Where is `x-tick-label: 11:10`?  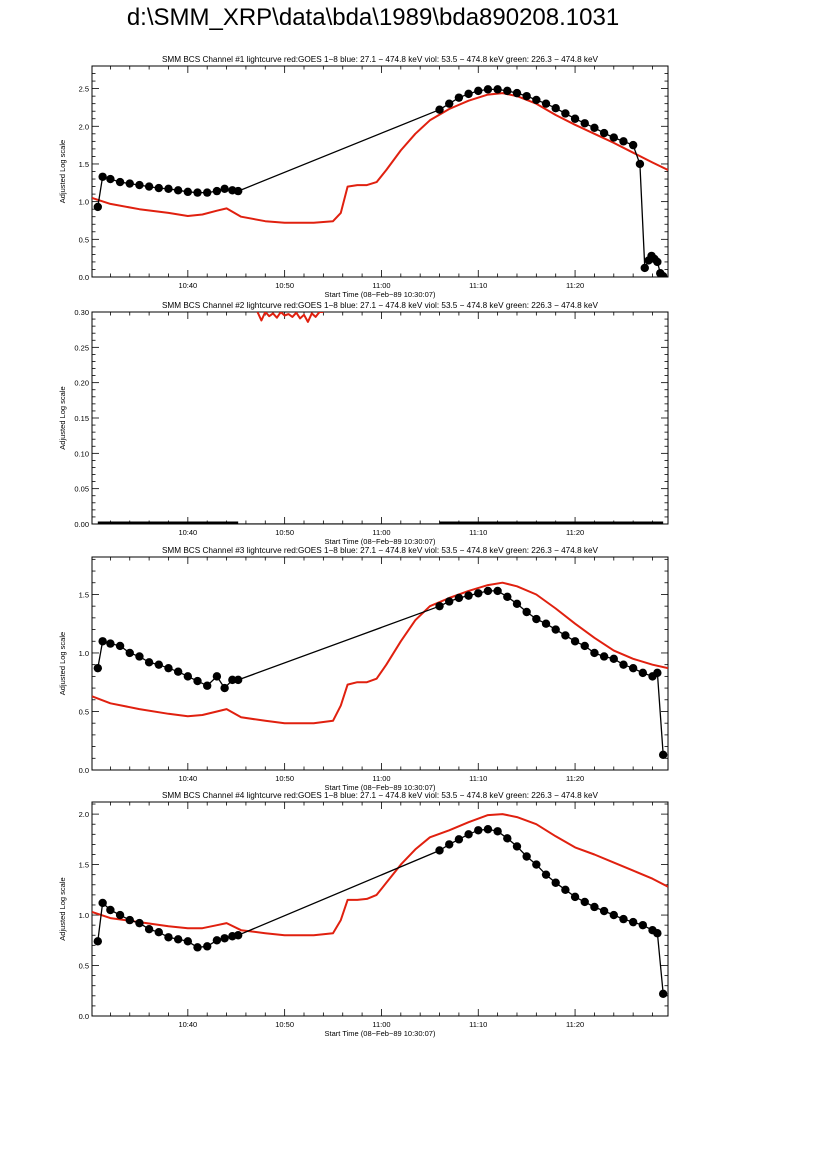 x-tick-label: 11:10 is located at coordinates (478, 285).